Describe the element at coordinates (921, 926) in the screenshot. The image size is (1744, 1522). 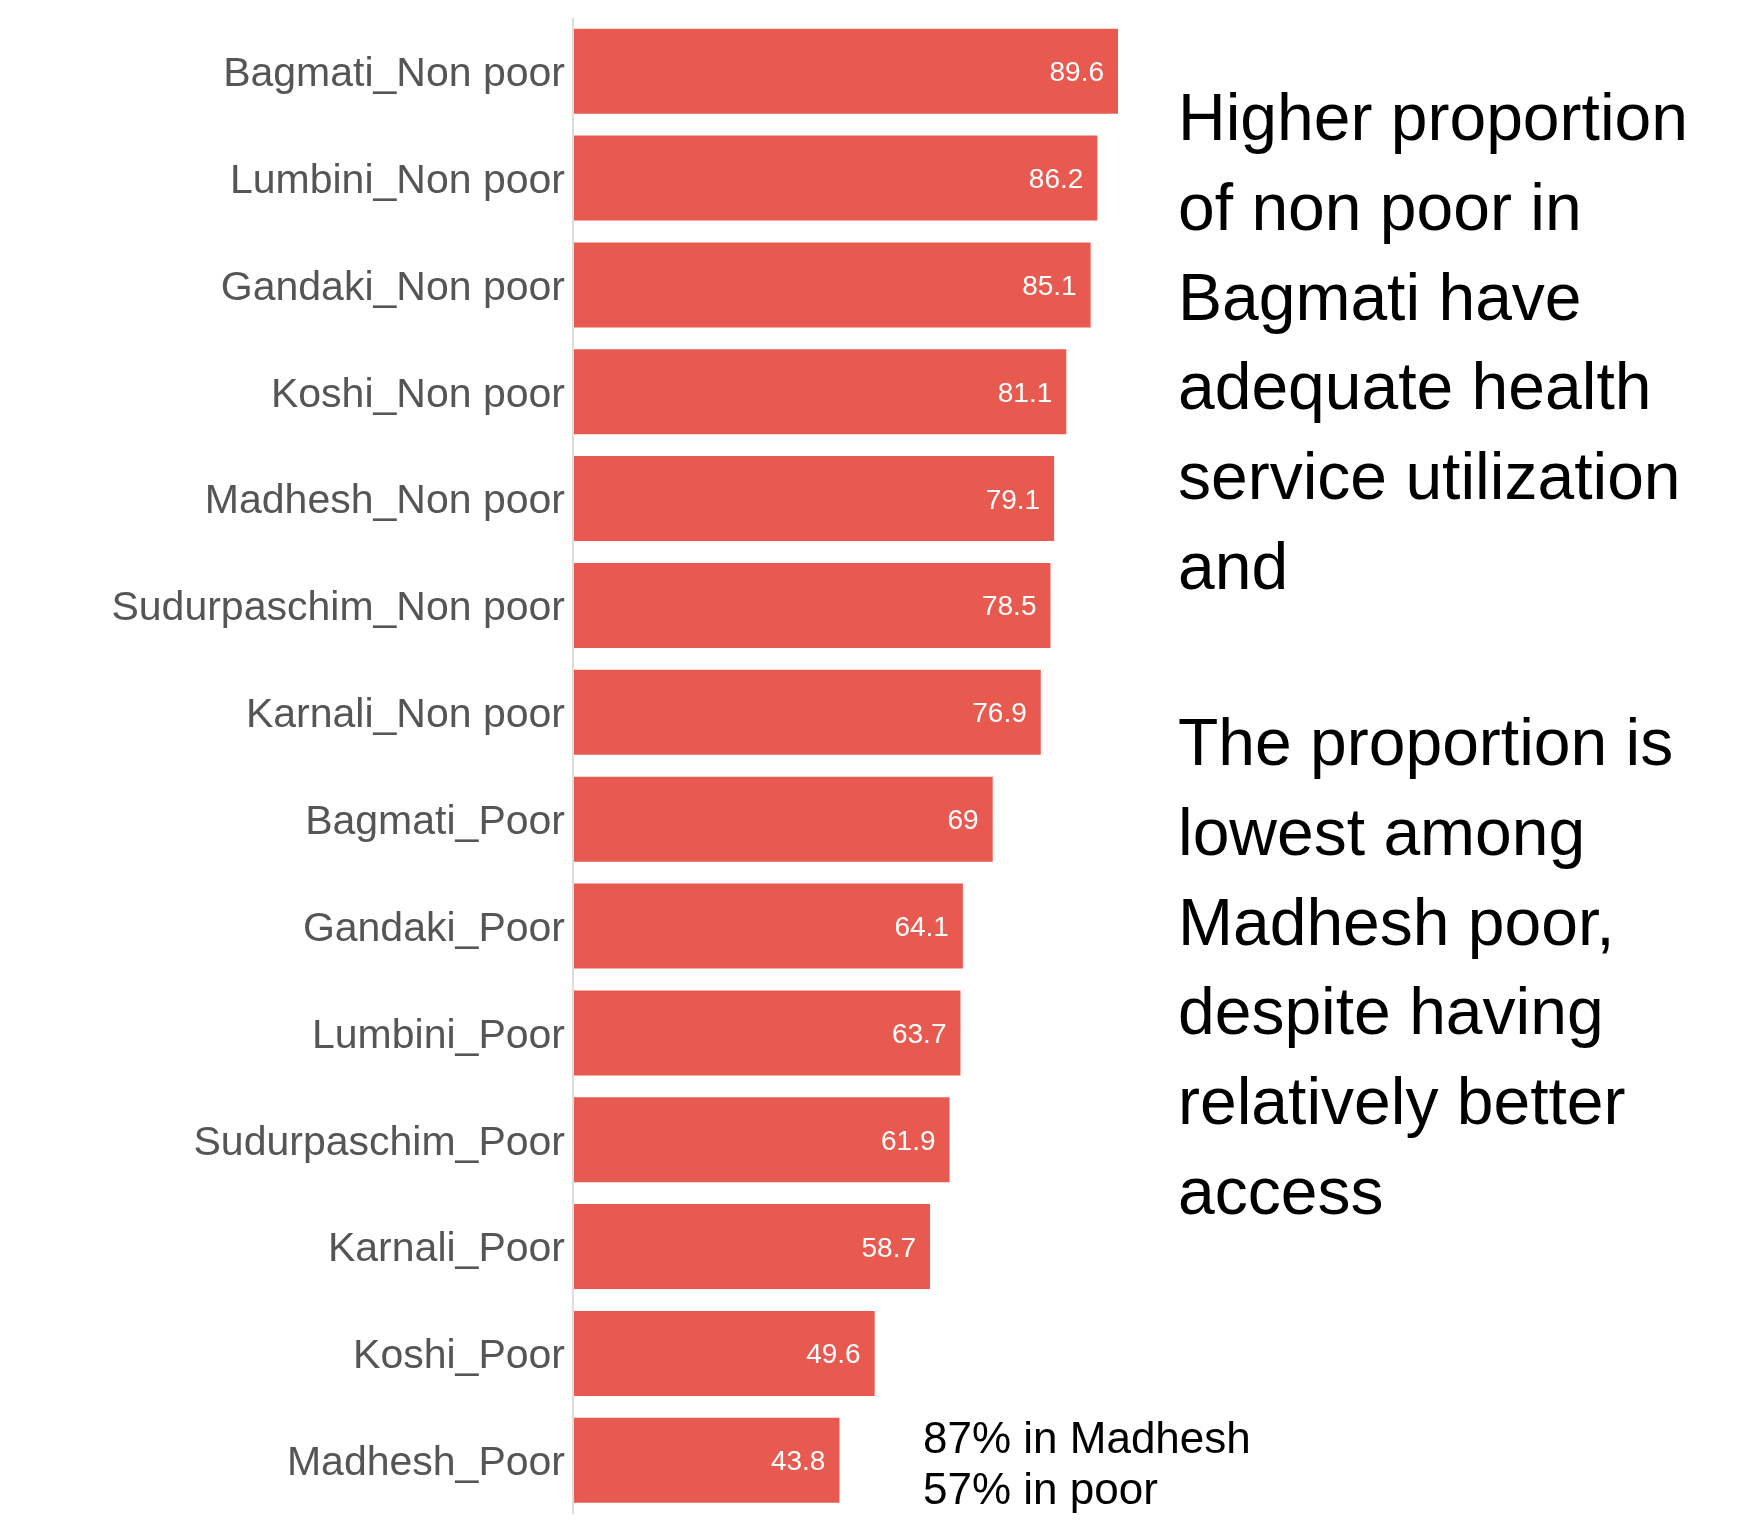
I see `data-label: 64.1` at that location.